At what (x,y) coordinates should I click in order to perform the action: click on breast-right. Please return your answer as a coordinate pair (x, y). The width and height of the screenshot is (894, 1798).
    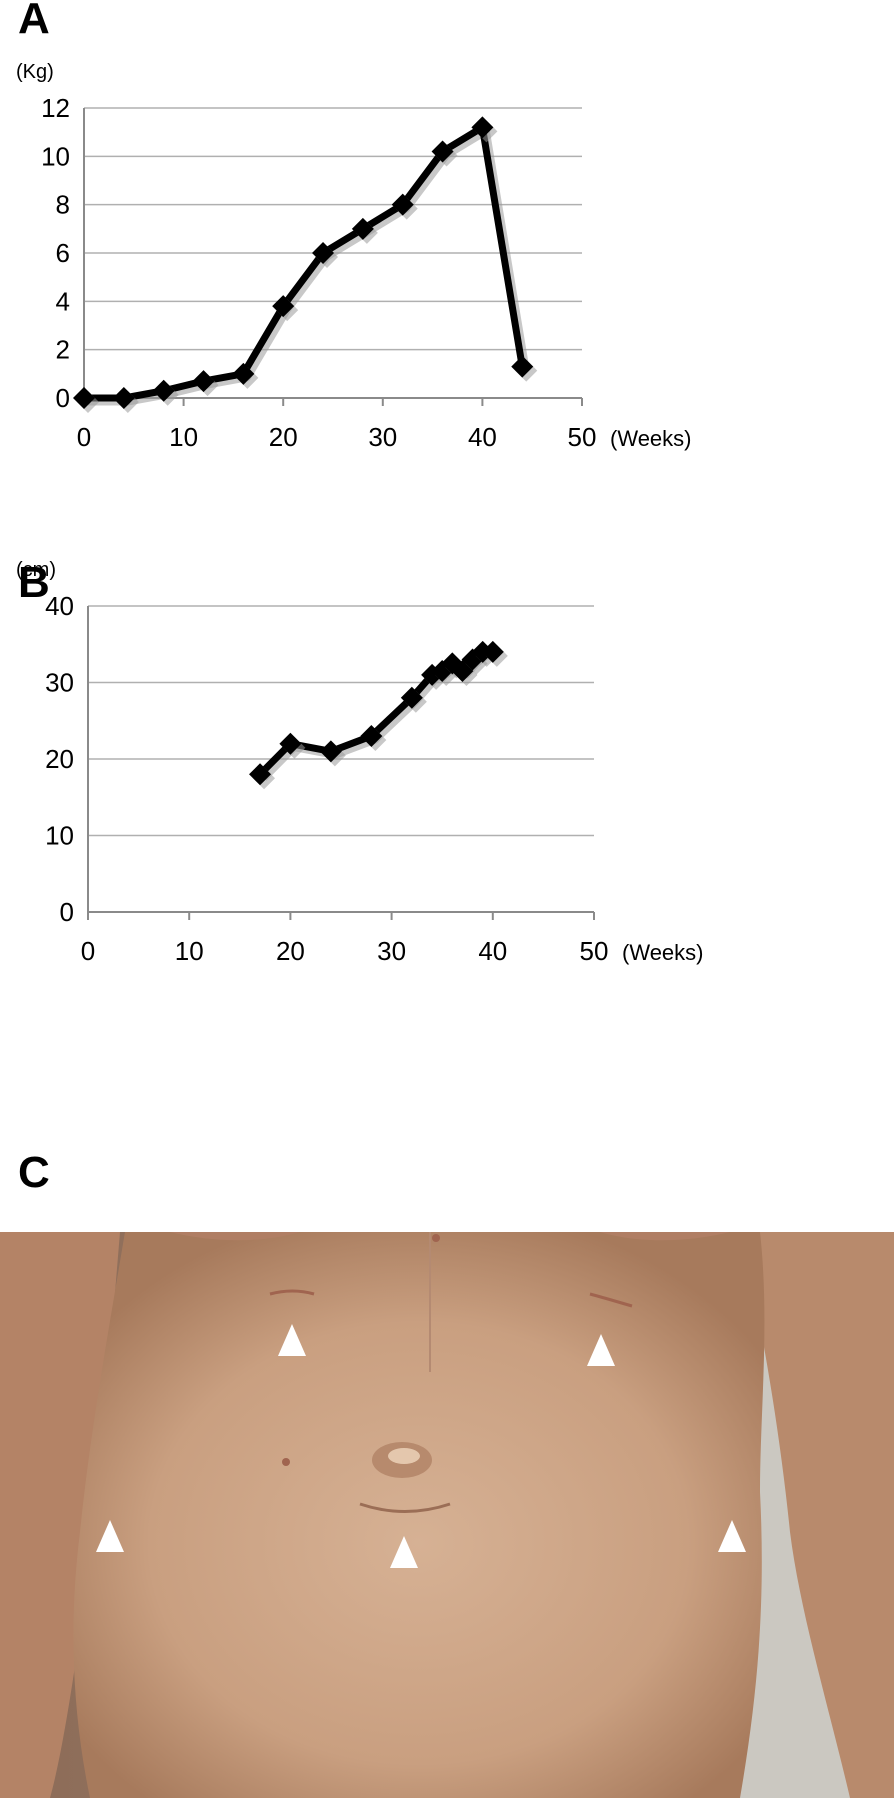
    Looking at the image, I should click on (665, 1236).